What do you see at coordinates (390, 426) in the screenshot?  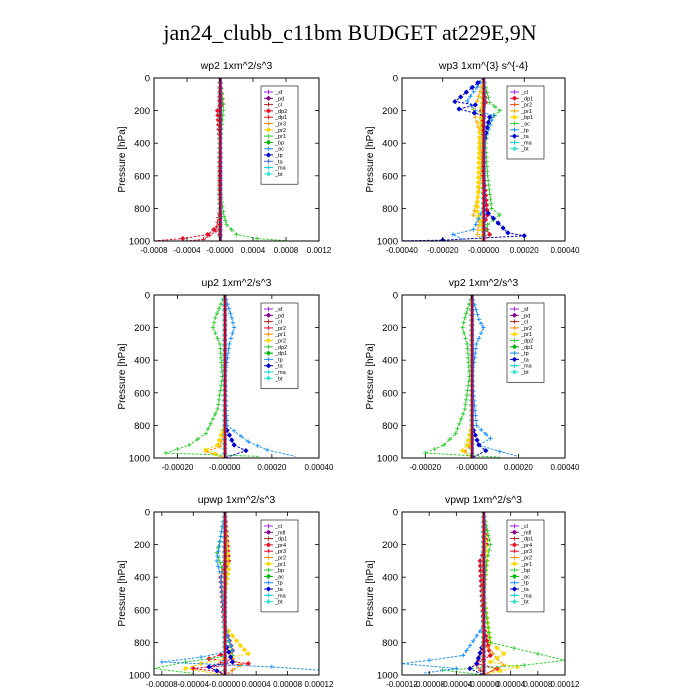 I see `y-tick-label: 800` at bounding box center [390, 426].